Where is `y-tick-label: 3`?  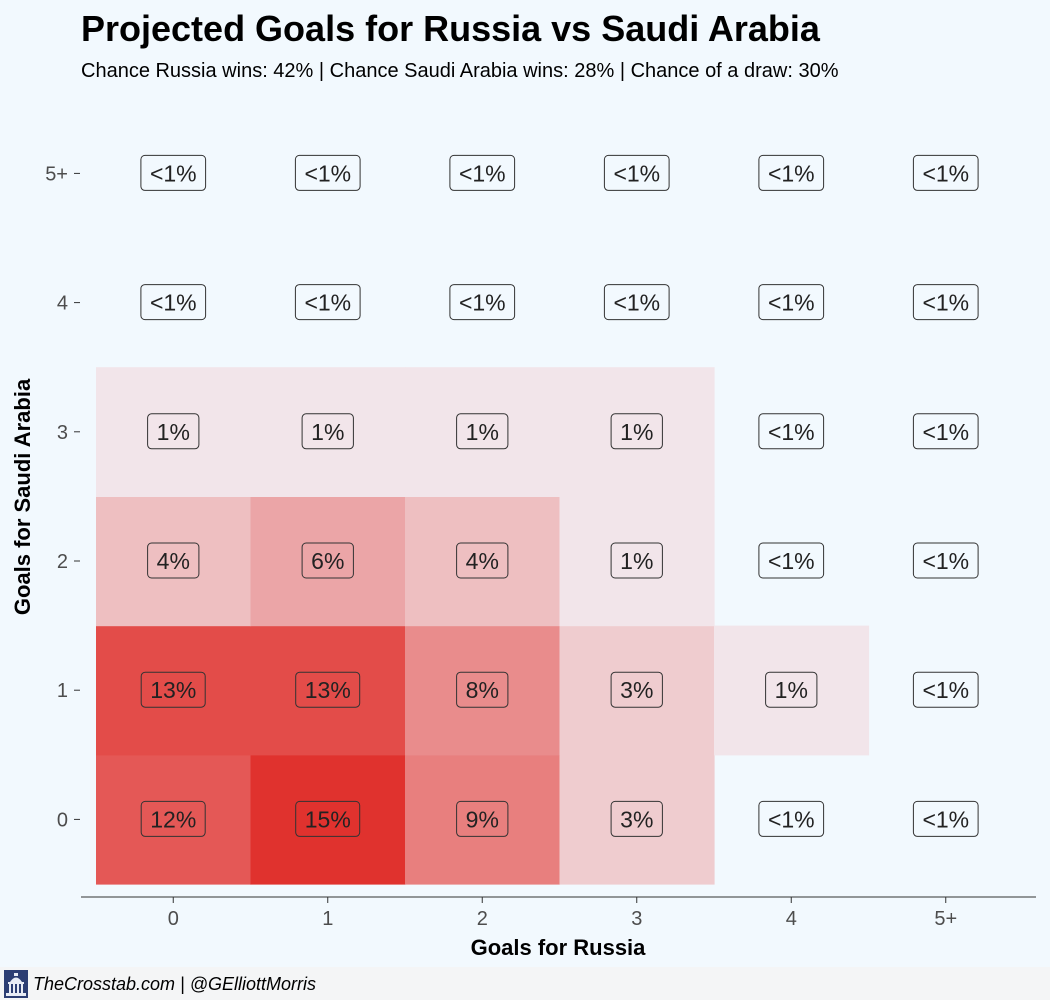
y-tick-label: 3 is located at coordinates (62, 433).